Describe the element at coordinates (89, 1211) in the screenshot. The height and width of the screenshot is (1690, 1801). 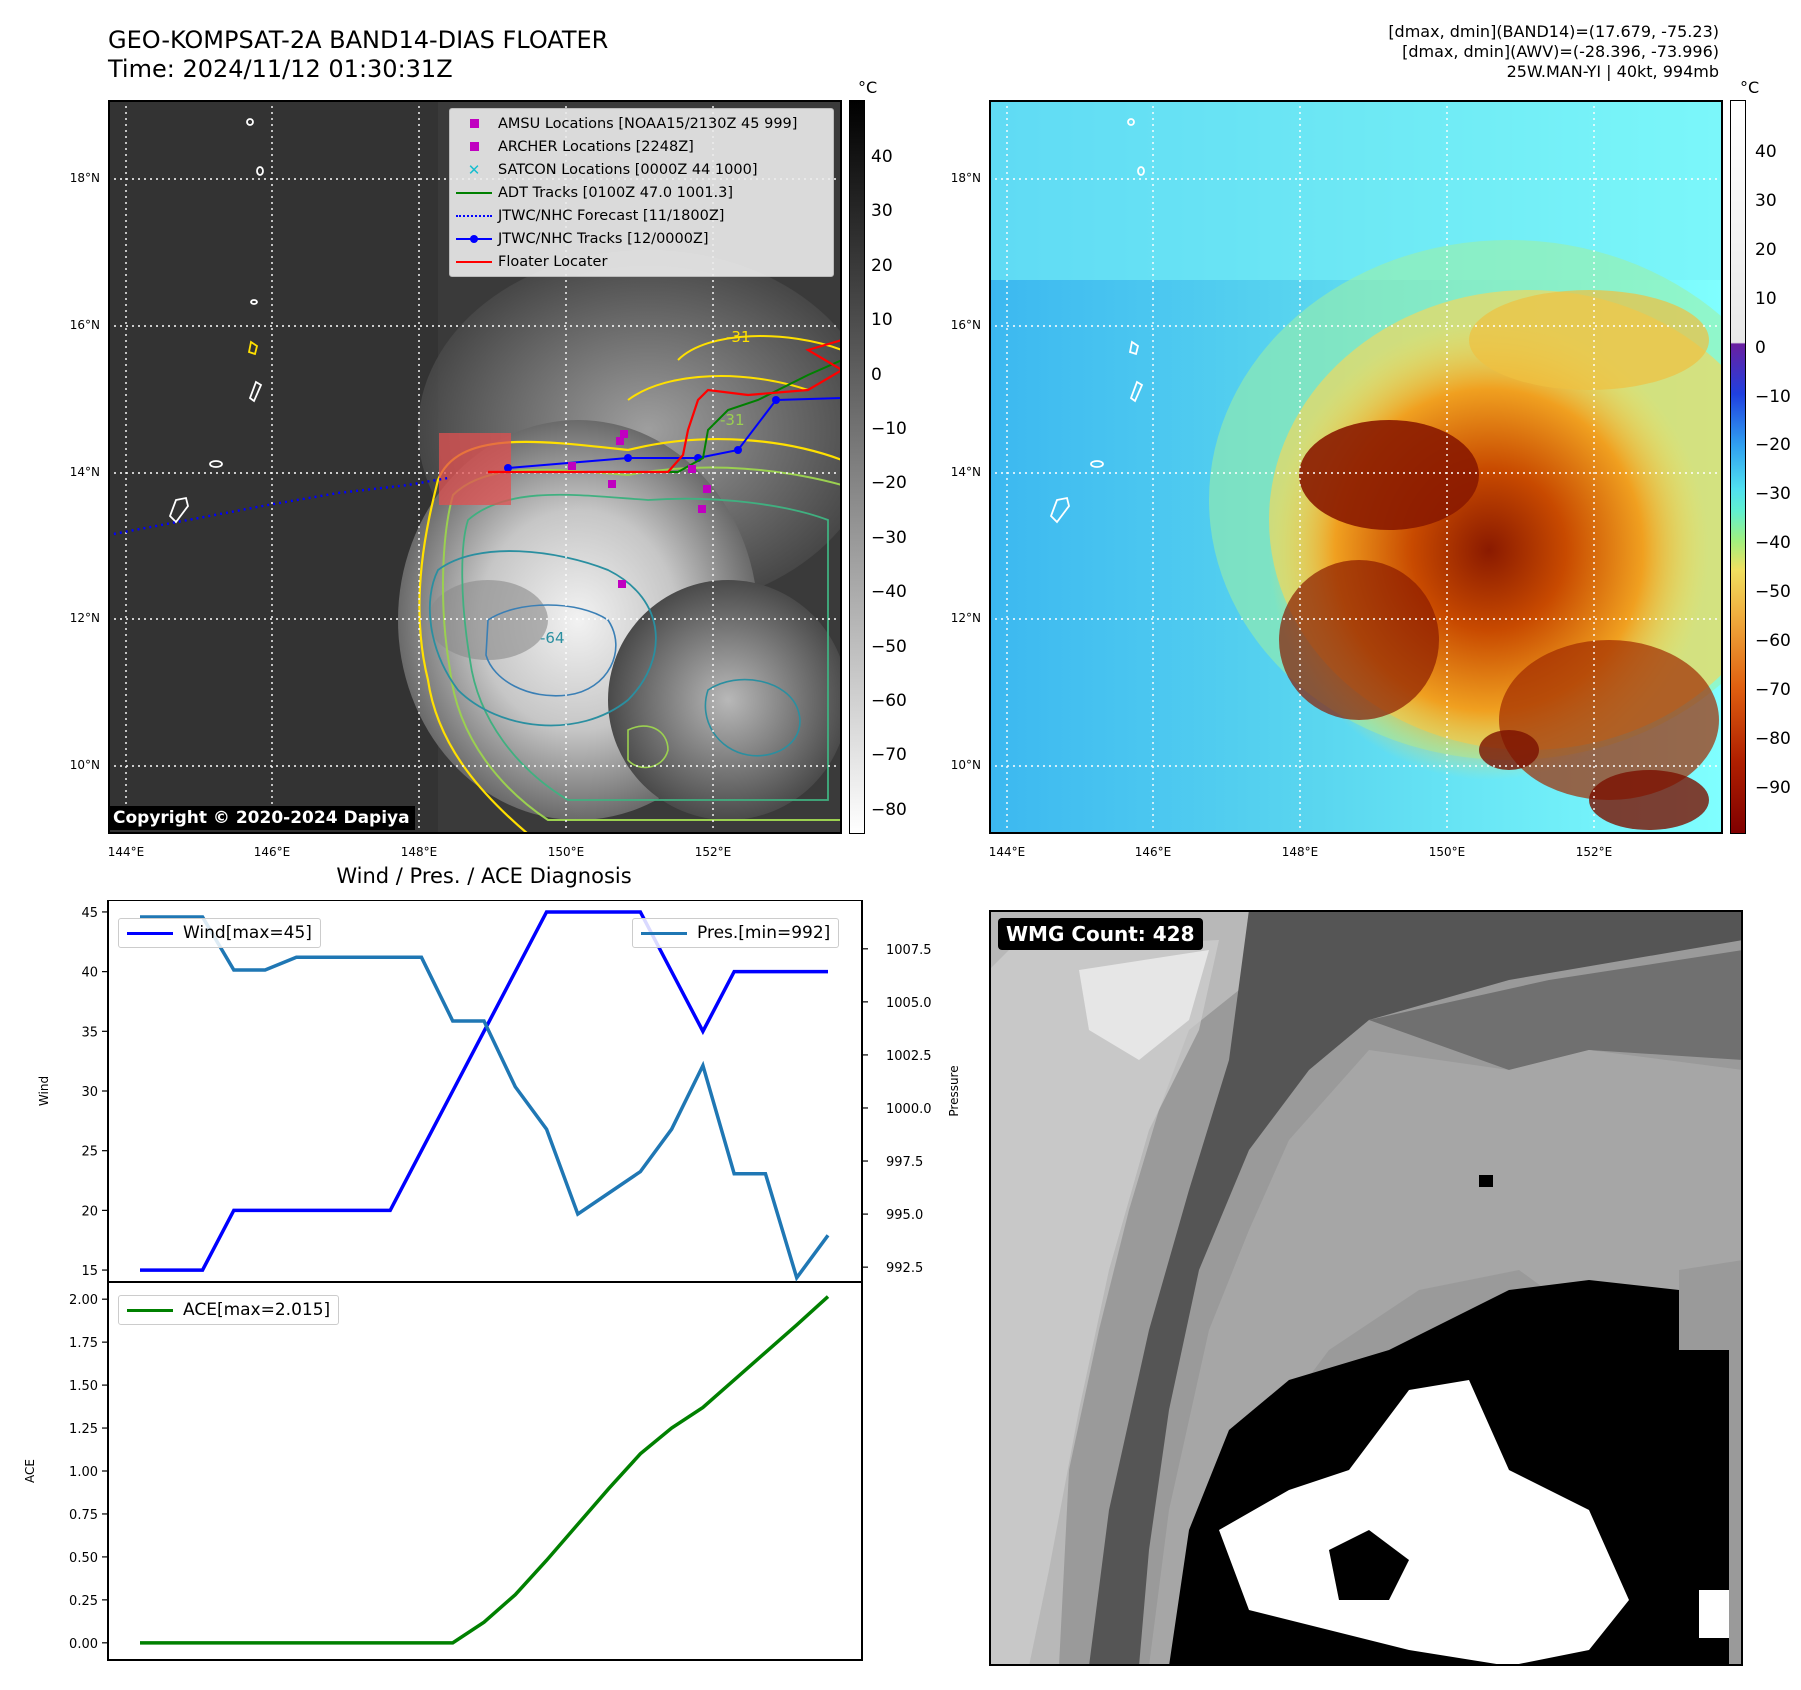
I see `wind-y-tick-label: 20` at that location.